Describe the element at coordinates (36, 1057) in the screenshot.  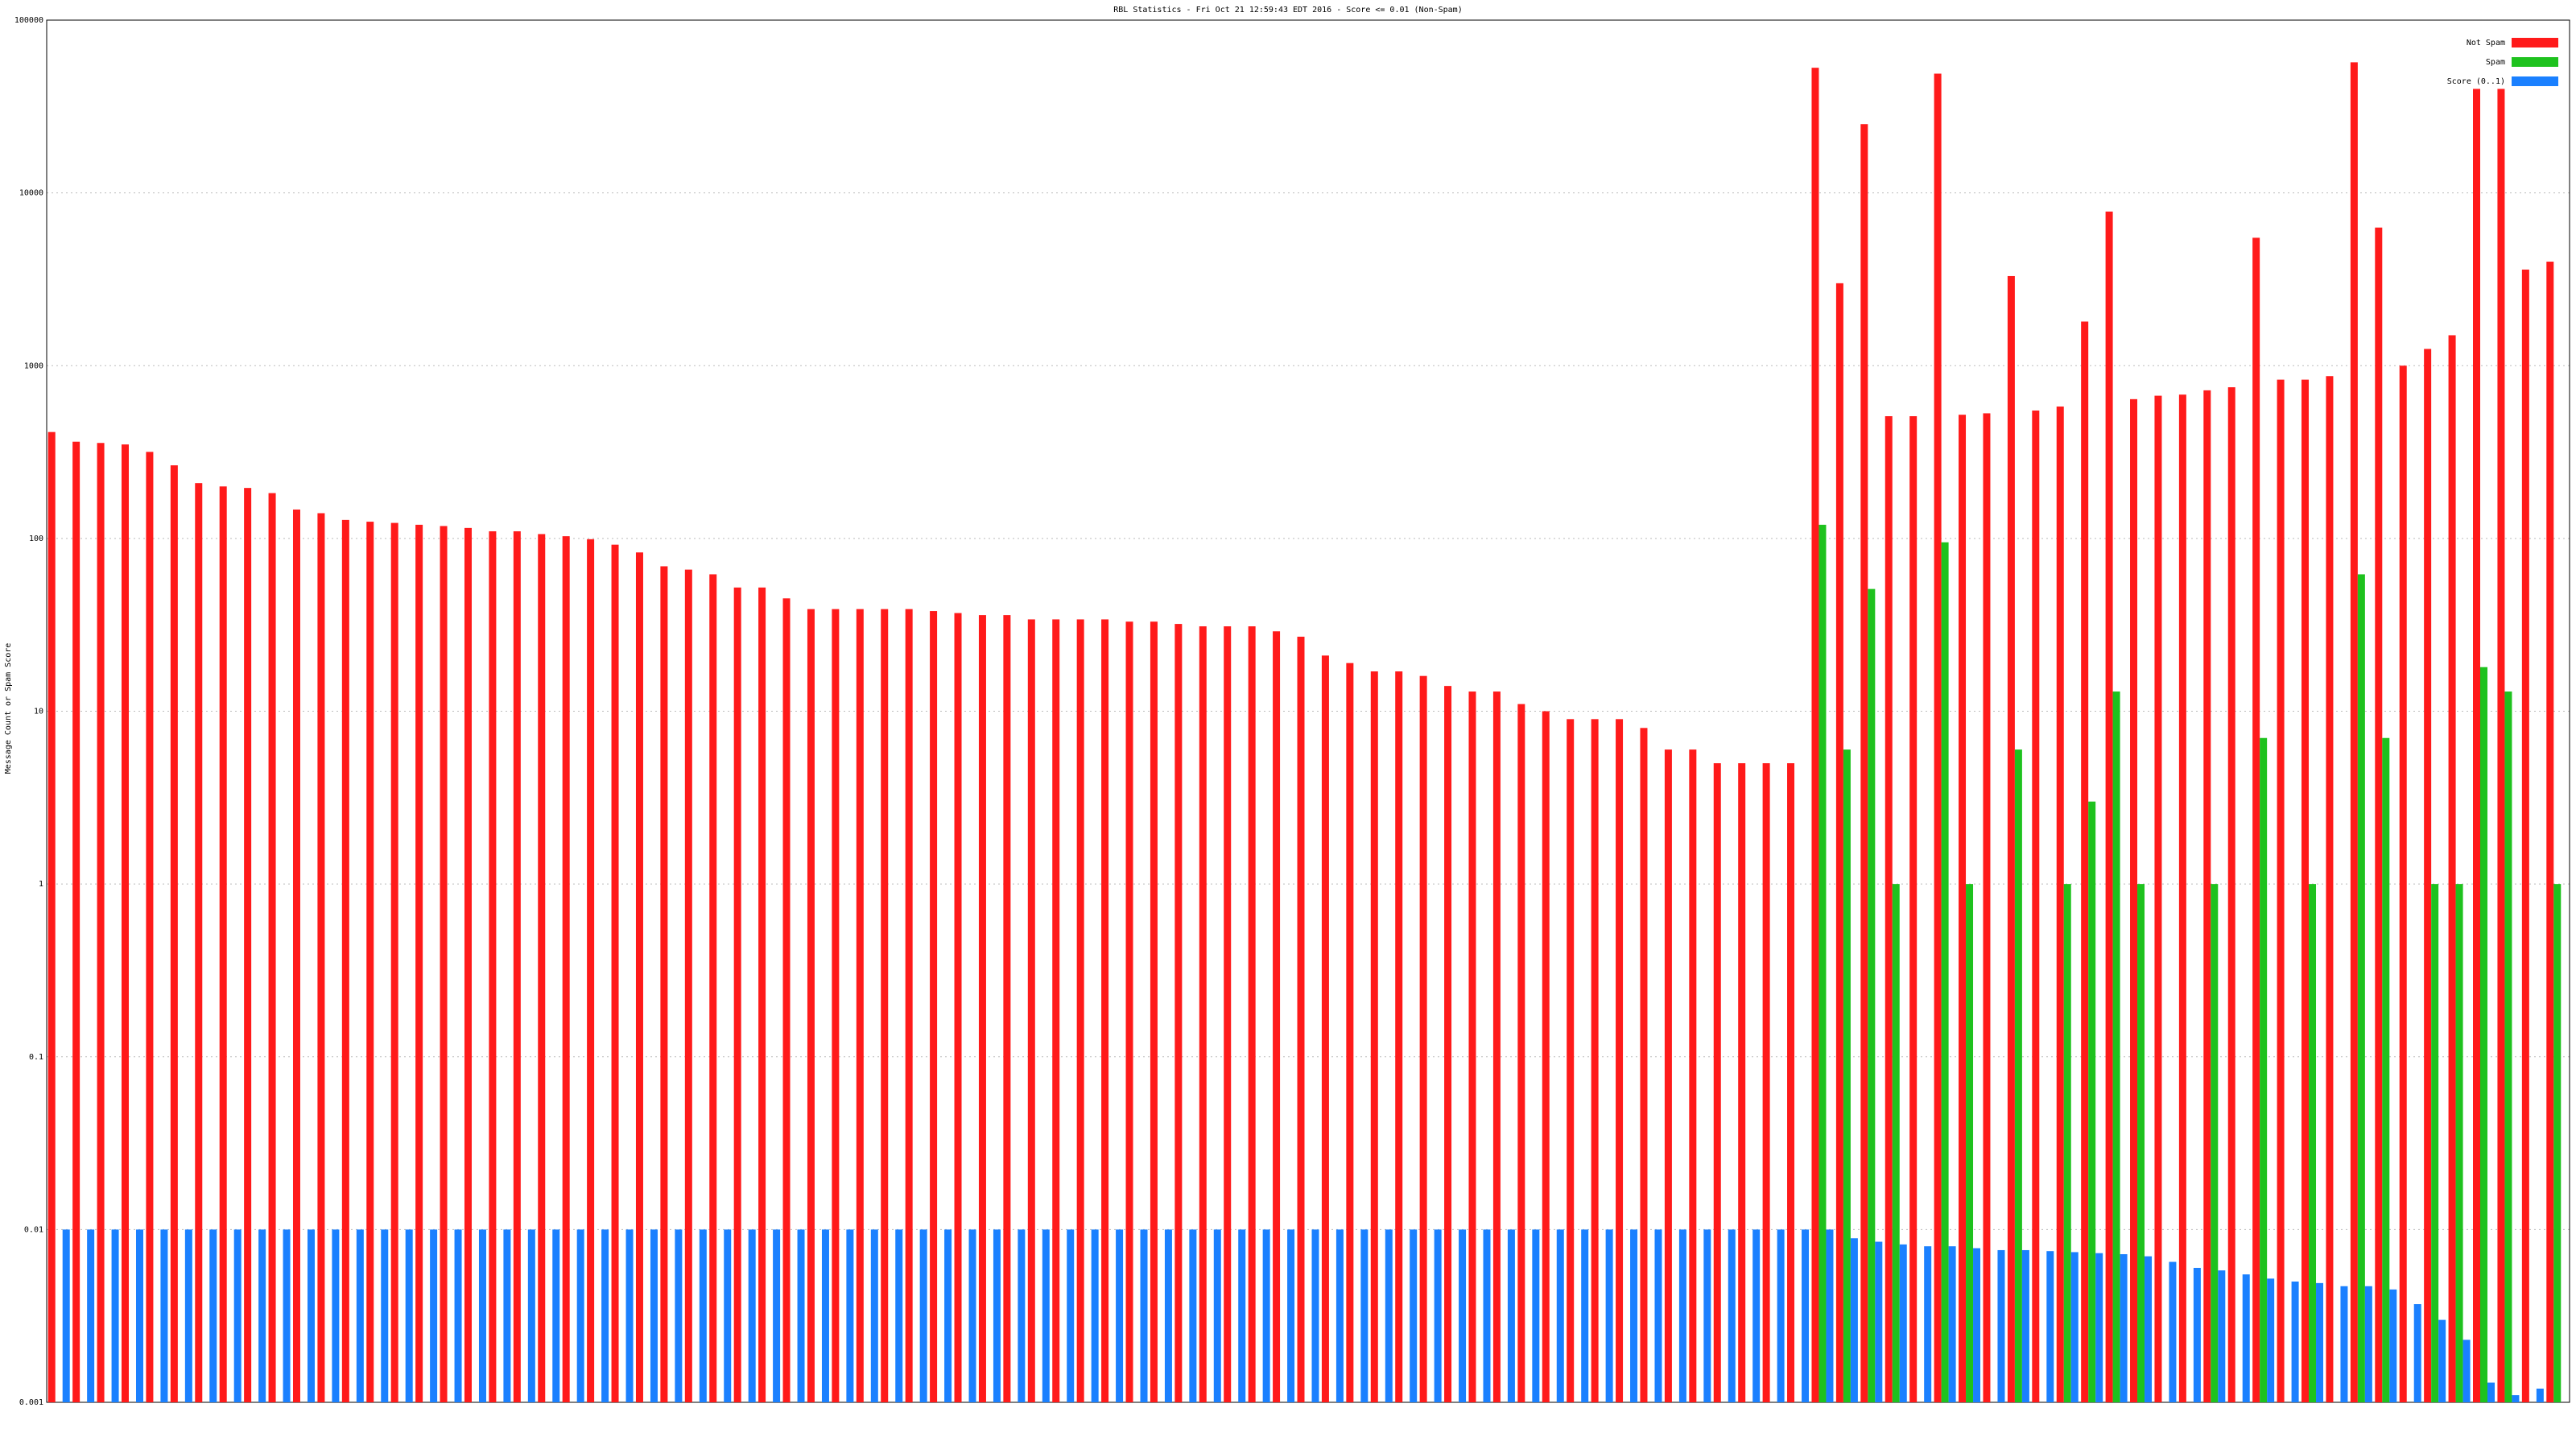
I see `y-tick-label: 0.1` at that location.